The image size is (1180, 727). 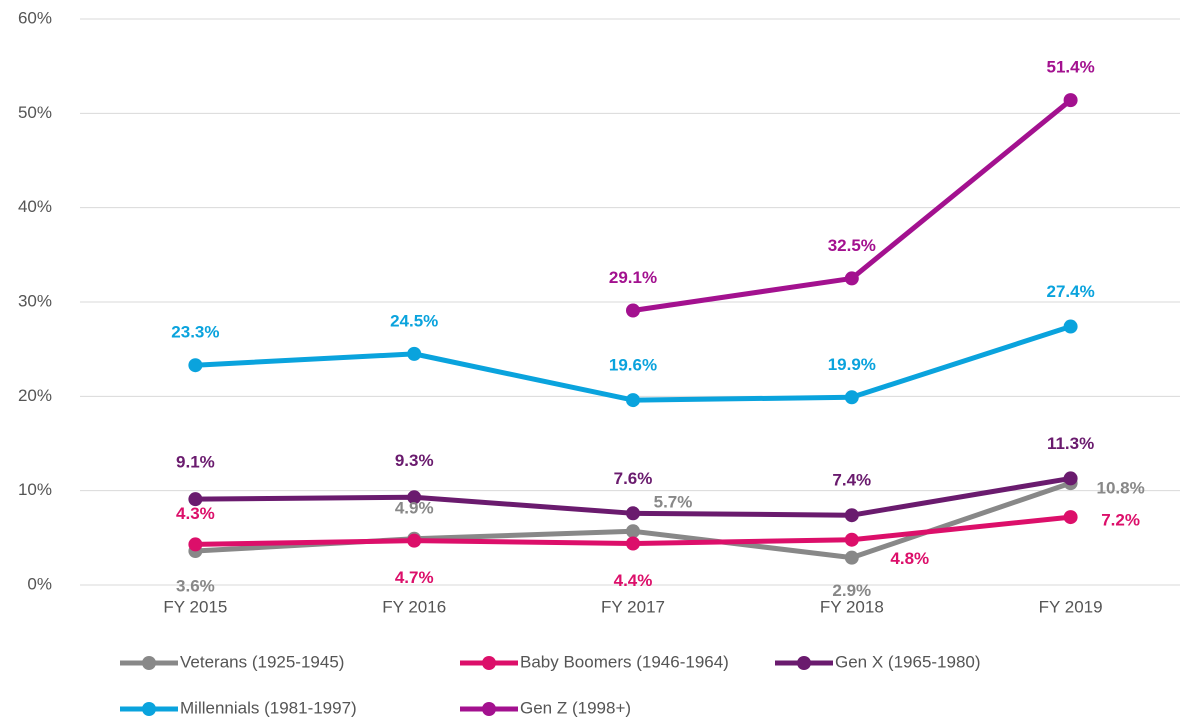 I want to click on legend-label: Gen Z (1998+), so click(x=575, y=707).